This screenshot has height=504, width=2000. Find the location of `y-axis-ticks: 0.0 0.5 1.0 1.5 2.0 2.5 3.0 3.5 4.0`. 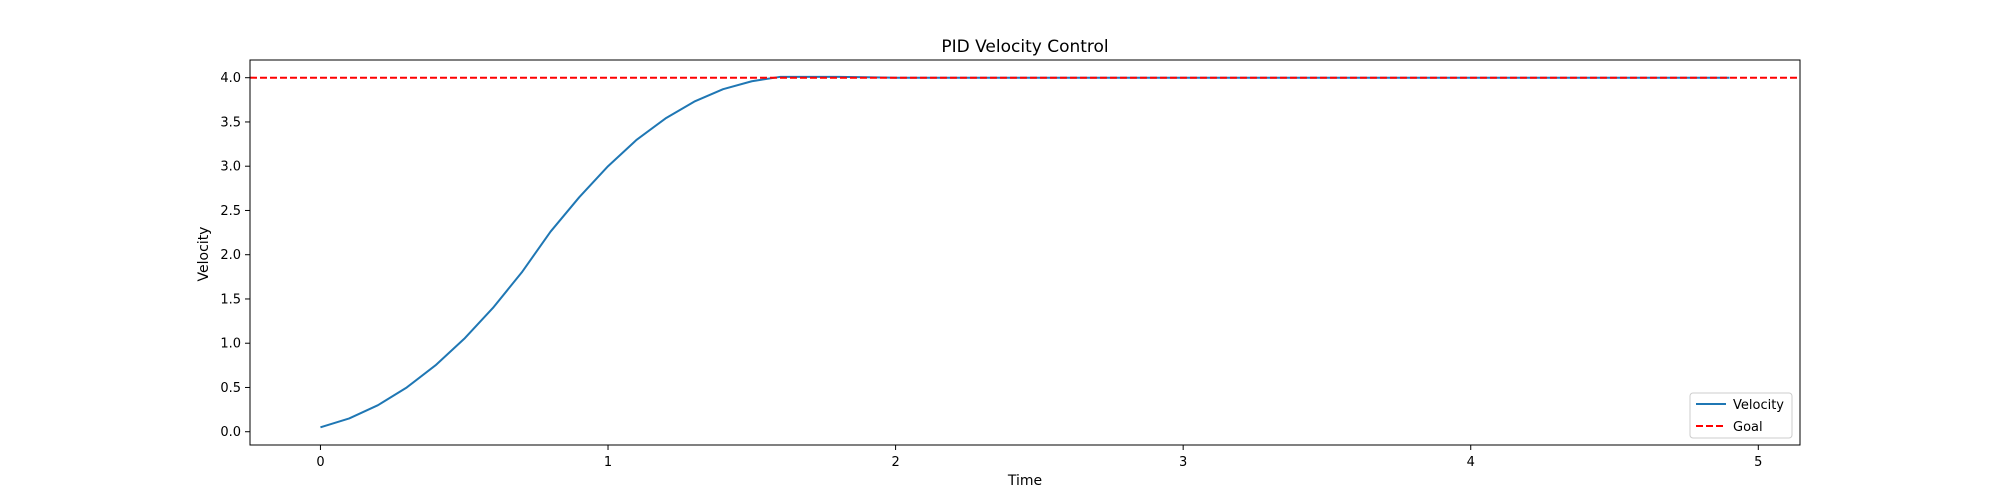

y-axis-ticks: 0.0 0.5 1.0 1.5 2.0 2.5 3.0 3.5 4.0 is located at coordinates (235, 255).